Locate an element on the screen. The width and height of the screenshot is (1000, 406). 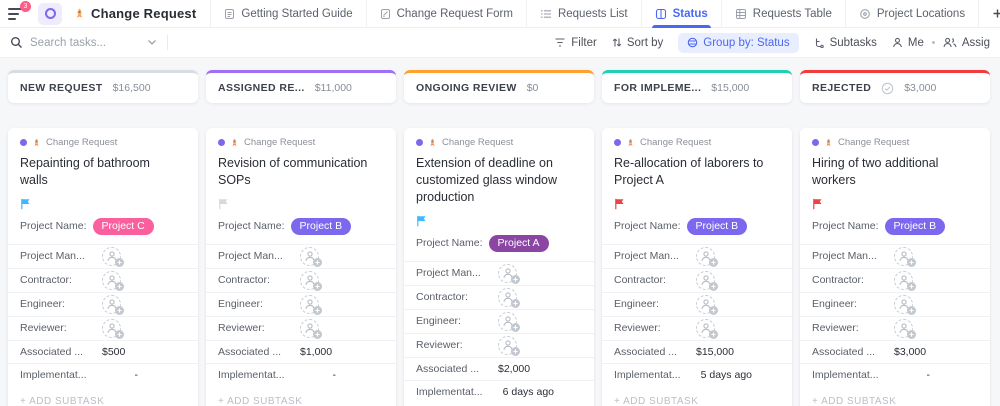
task-title: Repainting of bathroom walls is located at coordinates (85, 171).